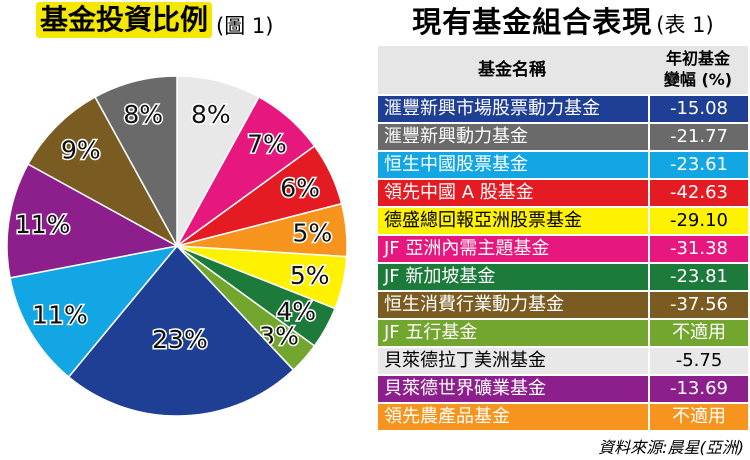  Describe the element at coordinates (513, 109) in the screenshot. I see `fund-name-cell: 滙豐新興市場股票動力基金` at that location.